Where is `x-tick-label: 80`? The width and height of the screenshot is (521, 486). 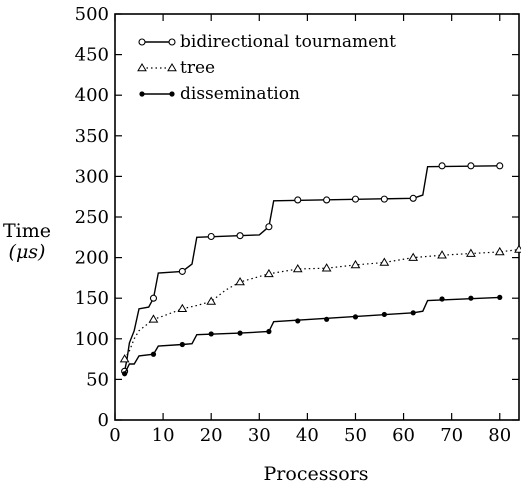
x-tick-label: 80 is located at coordinates (499, 435).